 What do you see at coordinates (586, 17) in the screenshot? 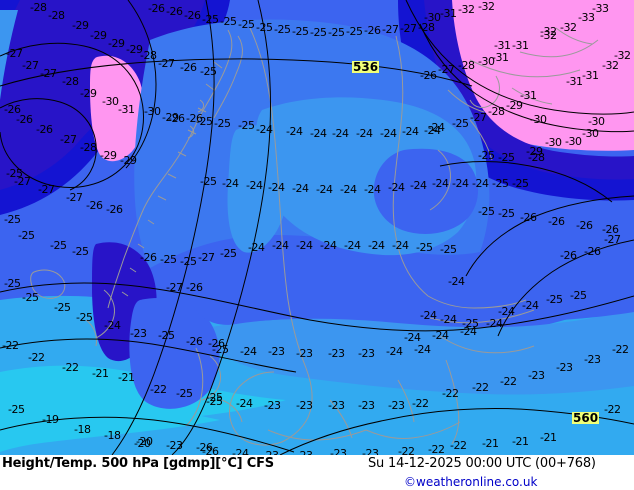
I see `temperature-label: -33` at bounding box center [586, 17].